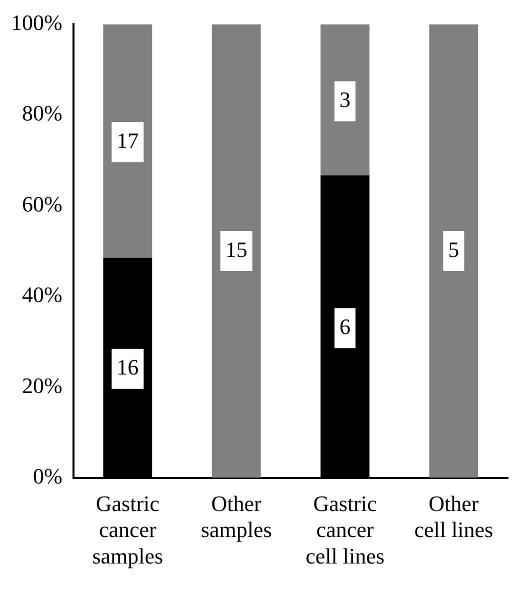  I want to click on y-tick-label: 40%, so click(42, 295).